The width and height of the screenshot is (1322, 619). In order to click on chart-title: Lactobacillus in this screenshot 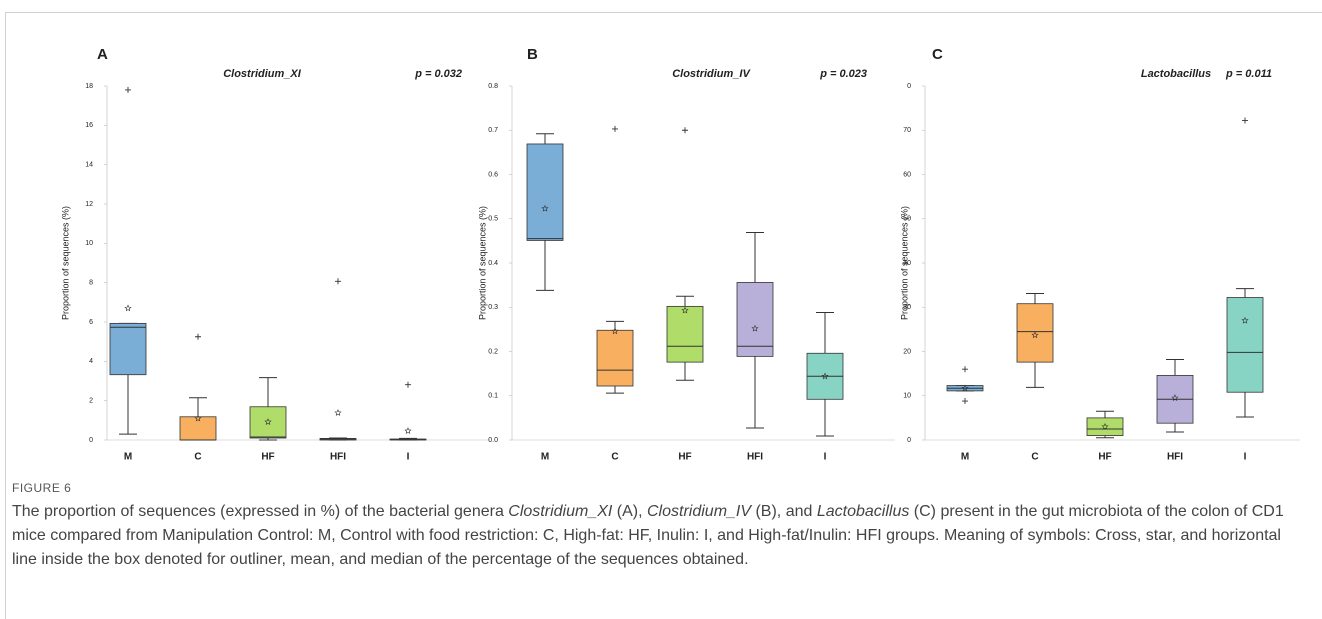, I will do `click(1176, 74)`.